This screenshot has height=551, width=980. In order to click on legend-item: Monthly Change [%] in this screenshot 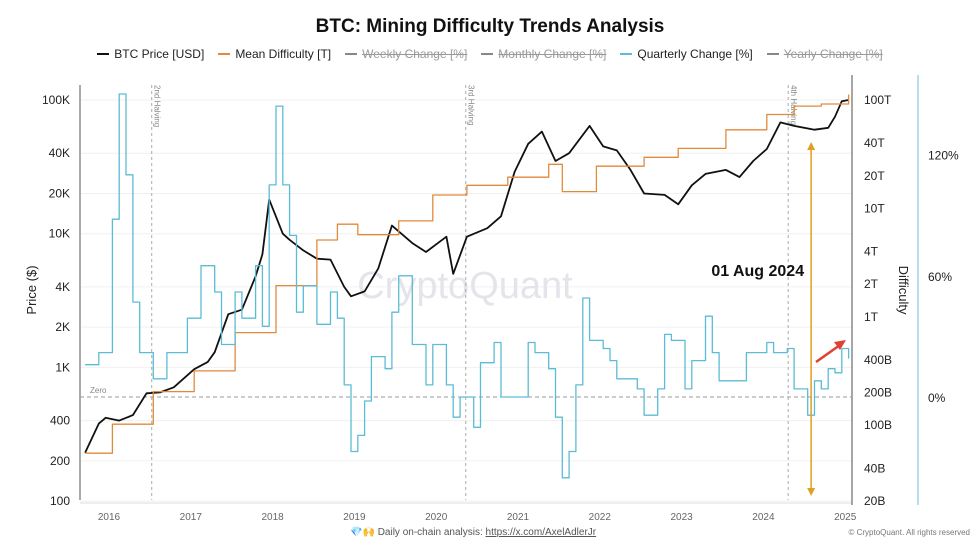, I will do `click(543, 54)`.